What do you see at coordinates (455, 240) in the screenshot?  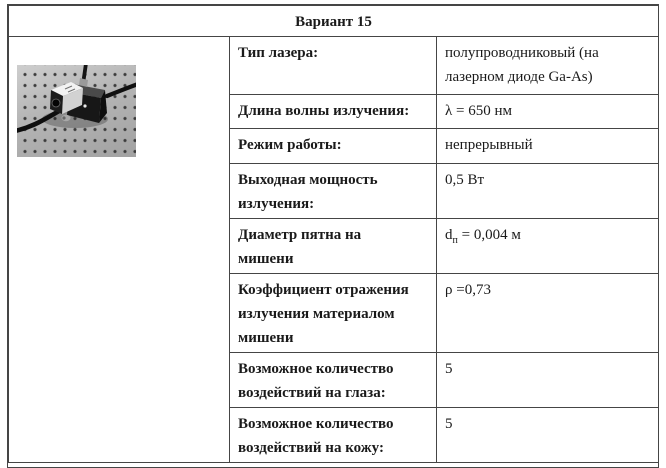 I see `value-subscript: п` at bounding box center [455, 240].